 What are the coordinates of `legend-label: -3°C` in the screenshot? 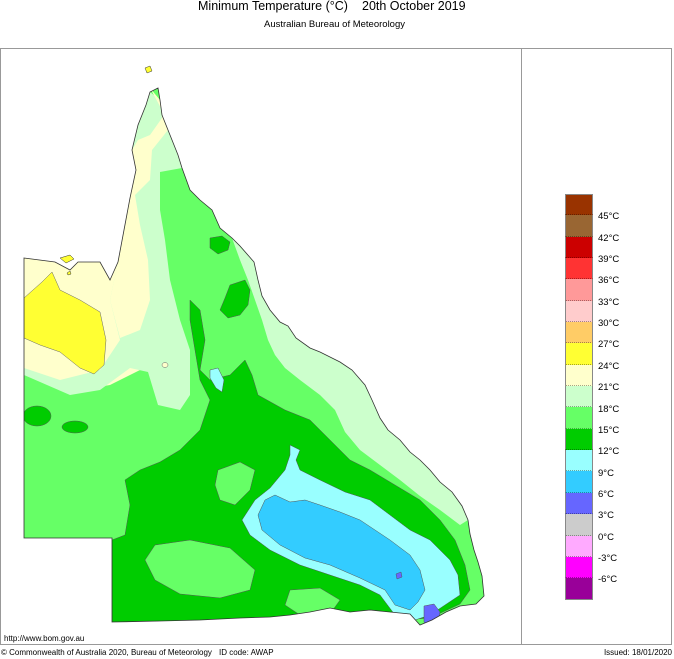 It's located at (608, 558).